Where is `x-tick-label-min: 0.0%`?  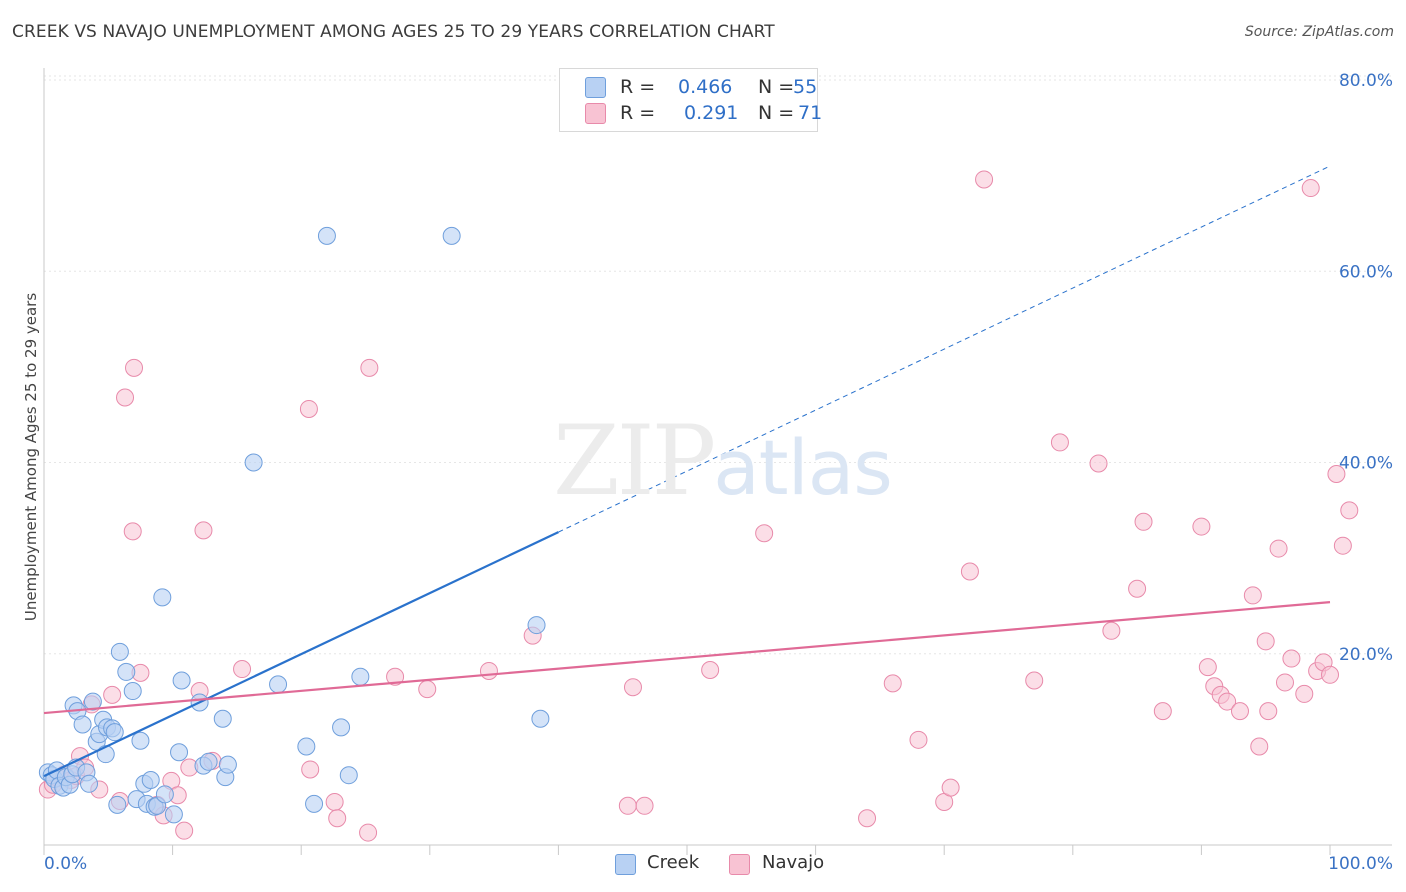 x-tick-label-min: 0.0% is located at coordinates (65, 864).